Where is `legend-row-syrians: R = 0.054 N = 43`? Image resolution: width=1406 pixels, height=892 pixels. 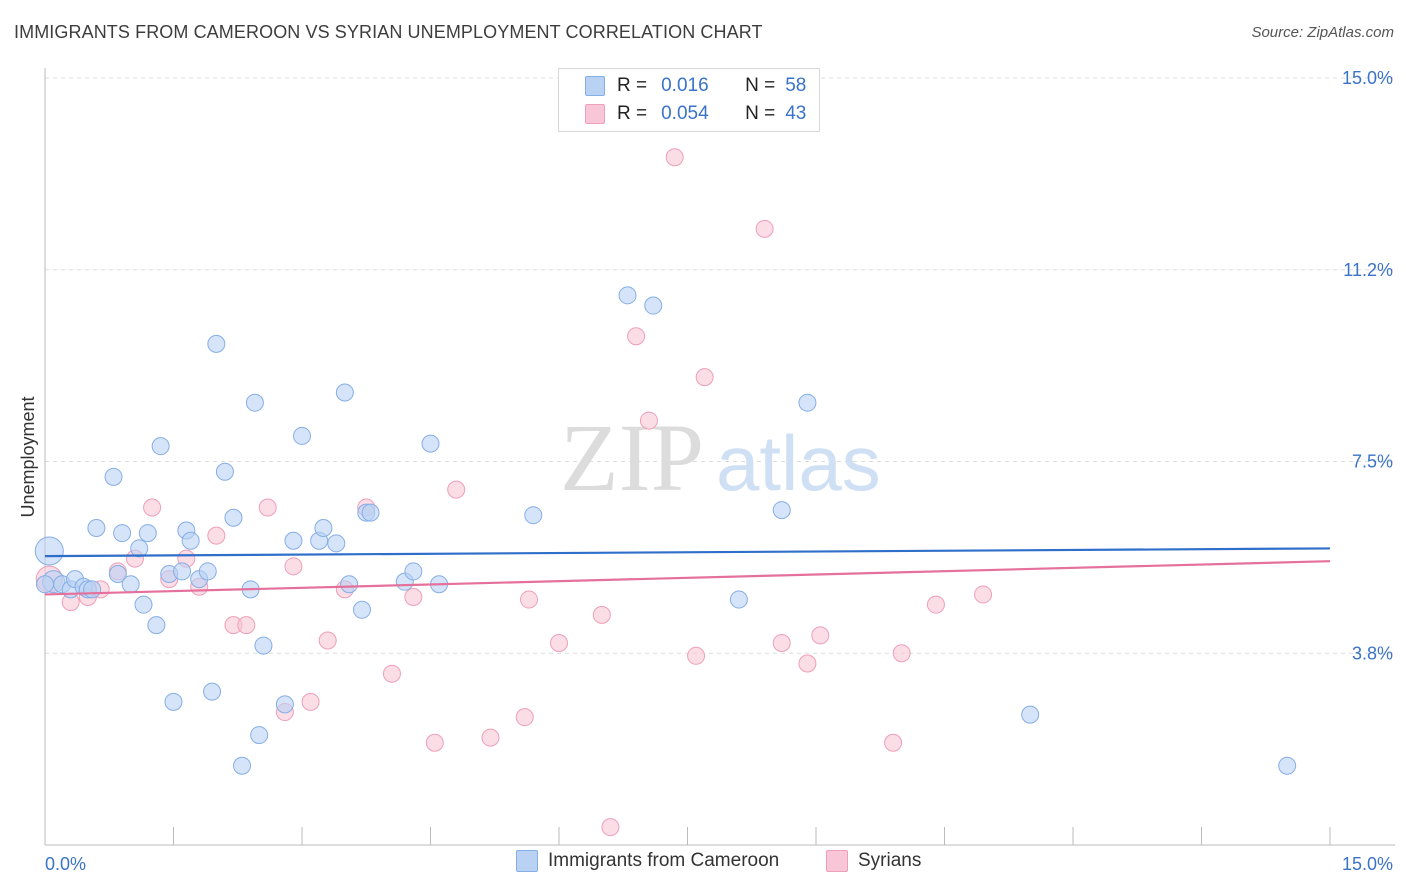 legend-row-syrians: R = 0.054 N = 43 is located at coordinates (695, 114).